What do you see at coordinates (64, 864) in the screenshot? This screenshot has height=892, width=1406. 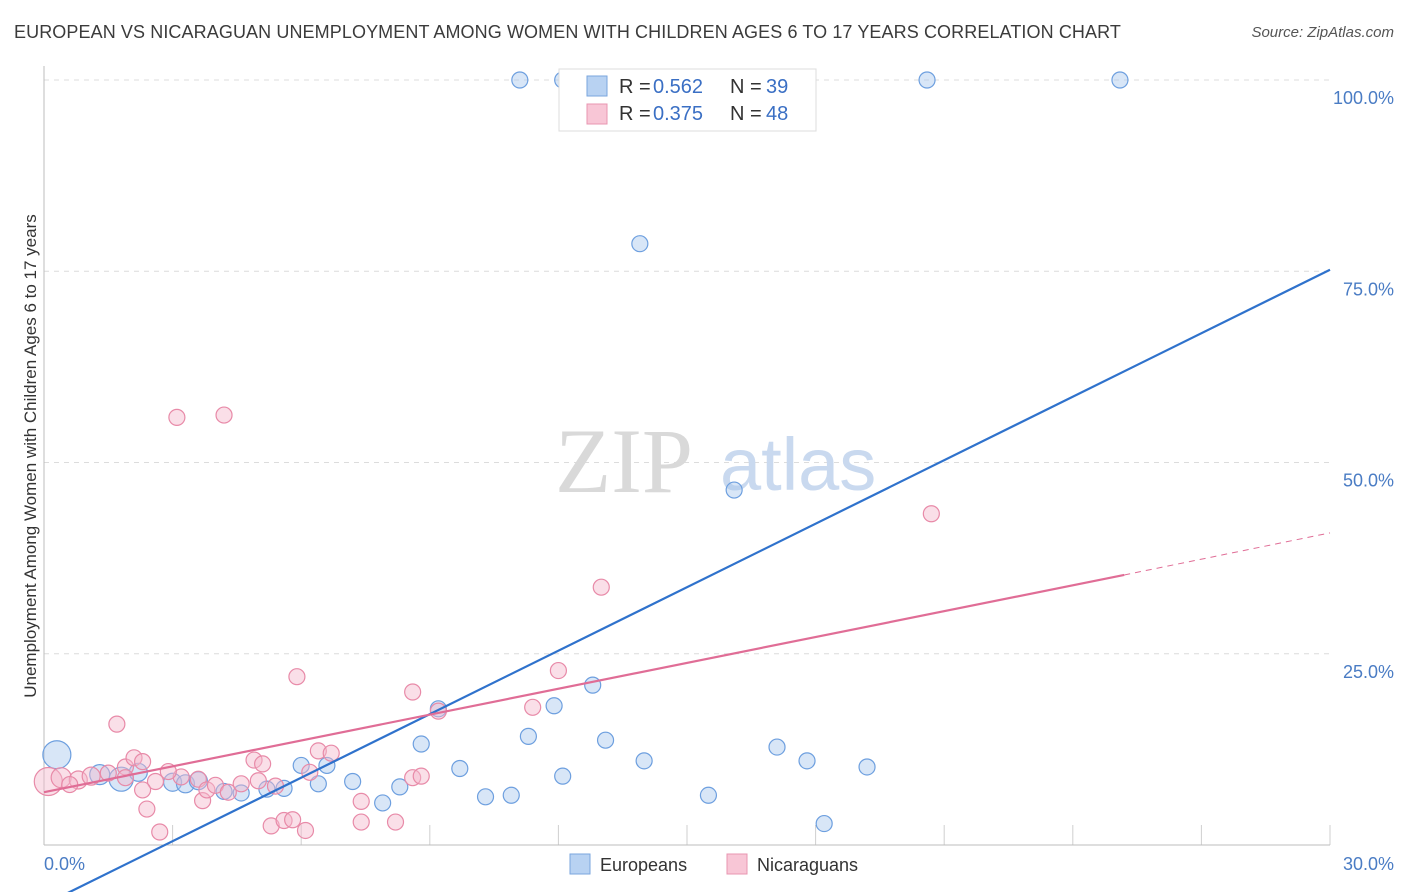 I see `x-tick-label-0: 0.0%` at bounding box center [64, 864].